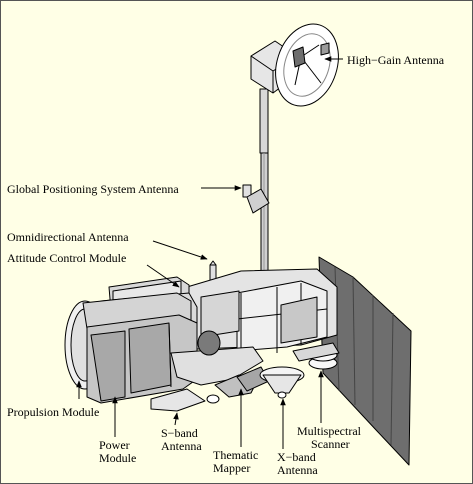 Image resolution: width=473 pixels, height=484 pixels. I want to click on label-thematic-mapper: Thematic Mapper, so click(235, 462).